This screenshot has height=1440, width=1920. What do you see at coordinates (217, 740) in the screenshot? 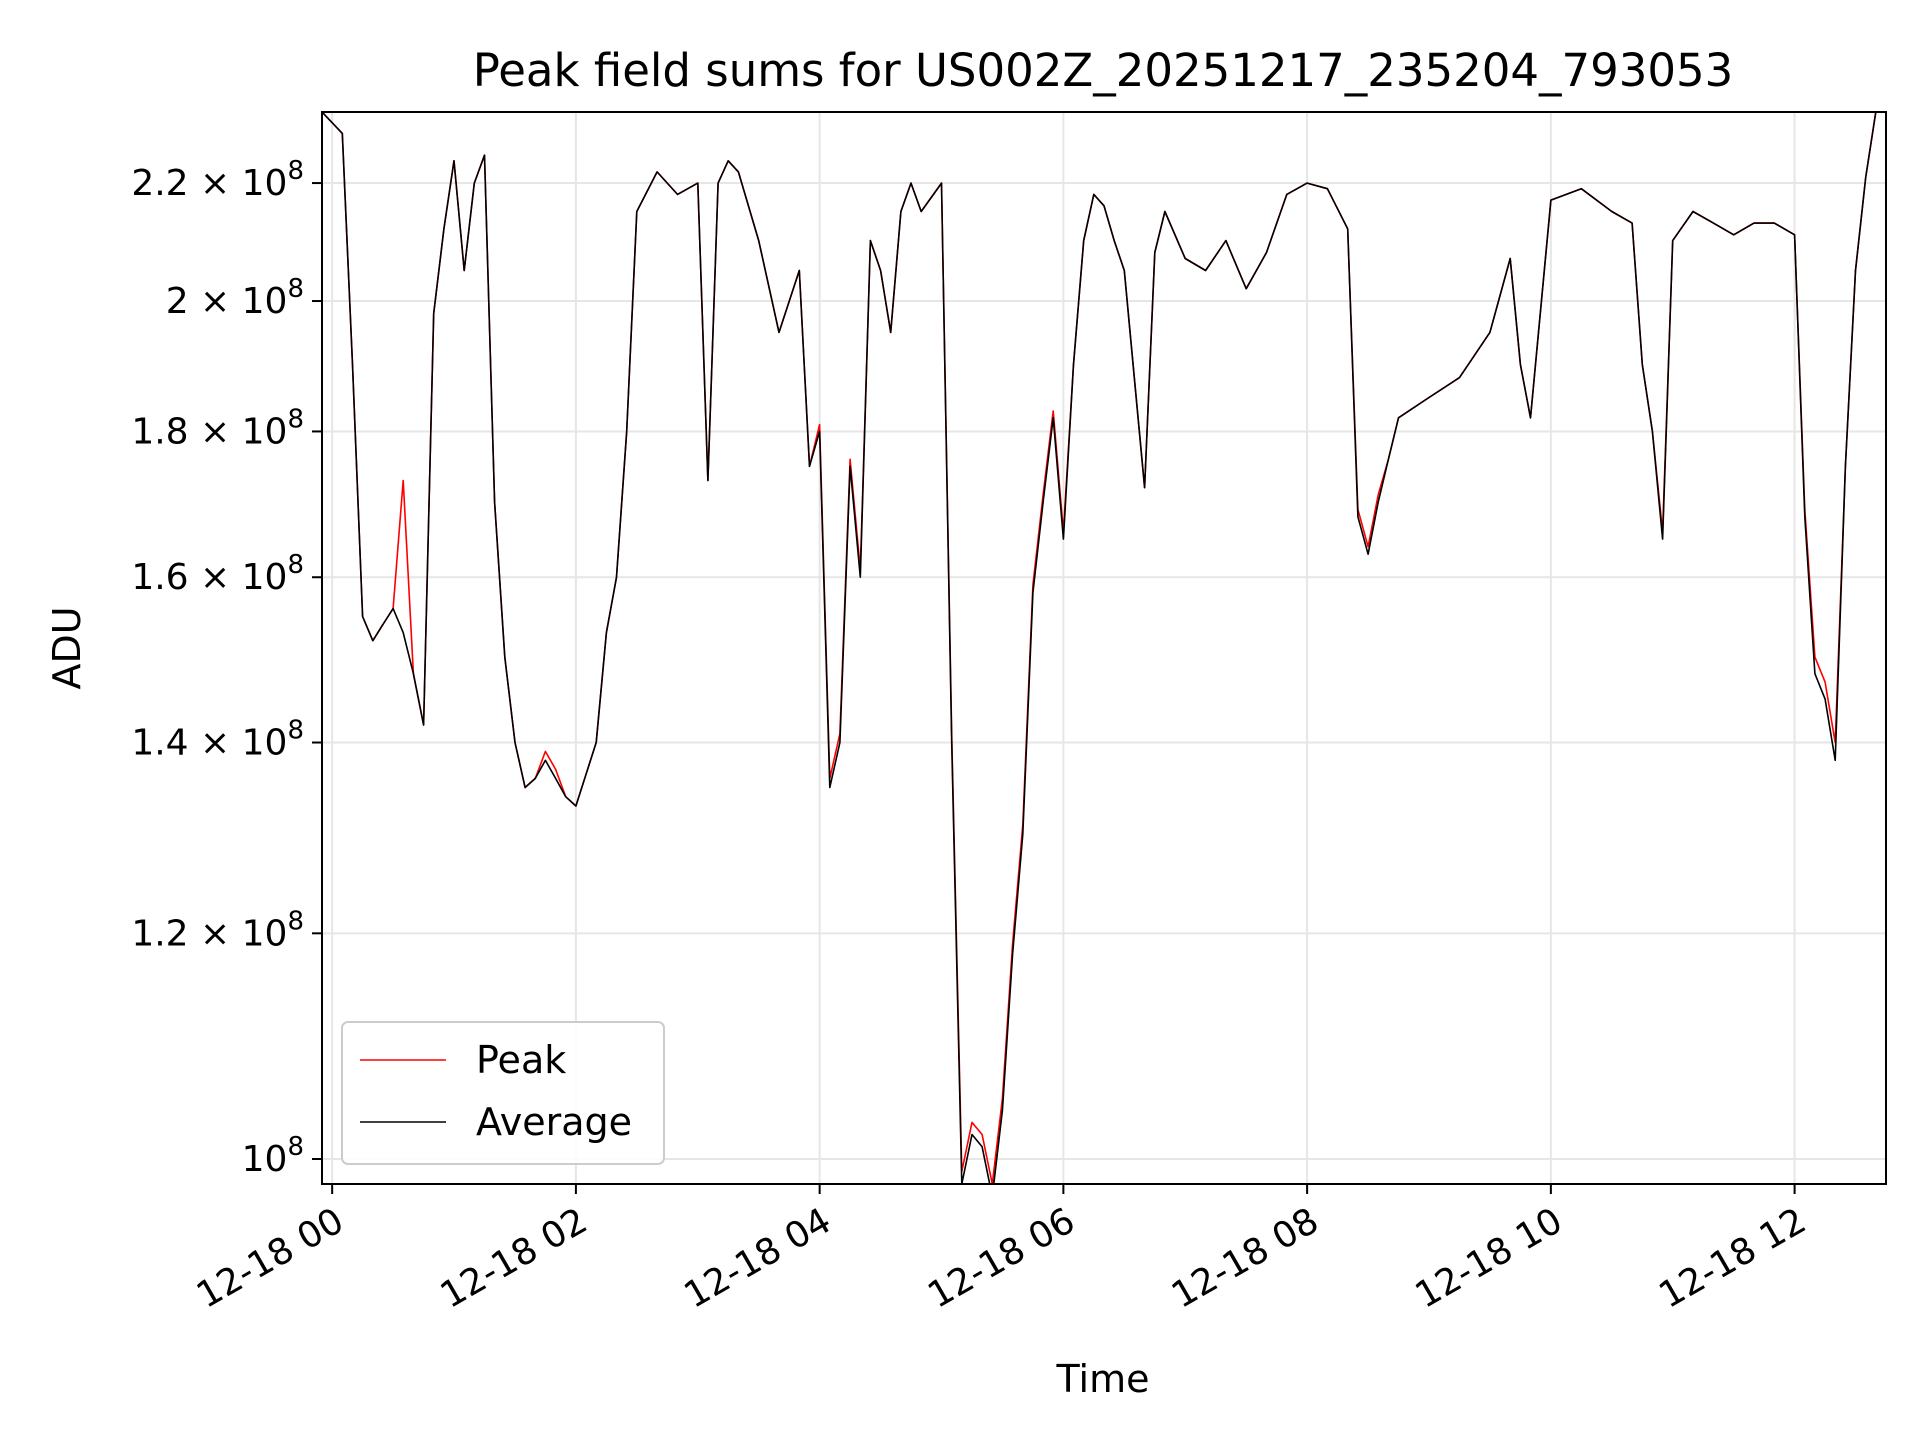
I see `y-tick-label: 1.4 × 108` at bounding box center [217, 740].